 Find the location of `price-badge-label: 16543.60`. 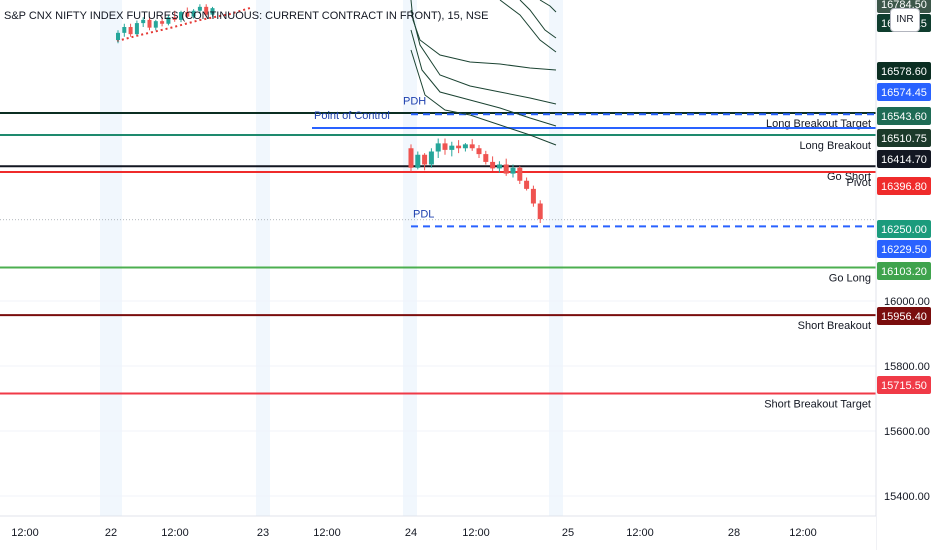

price-badge-label: 16543.60 is located at coordinates (904, 117).